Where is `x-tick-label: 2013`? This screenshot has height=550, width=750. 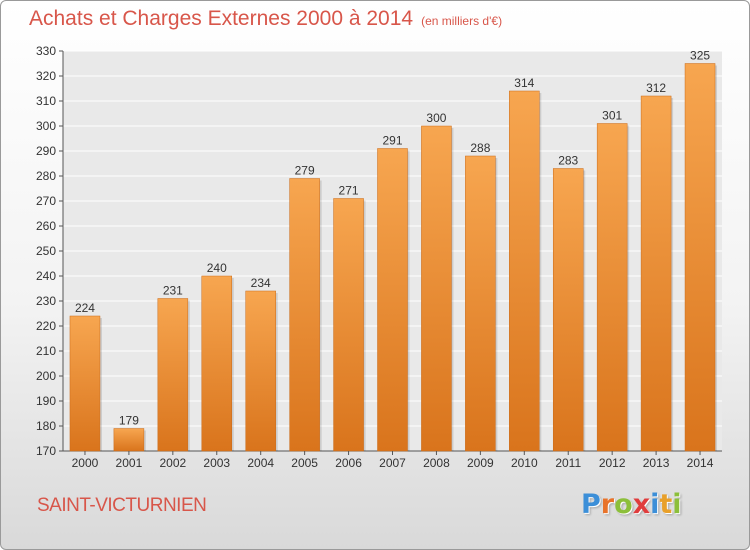 x-tick-label: 2013 is located at coordinates (656, 463).